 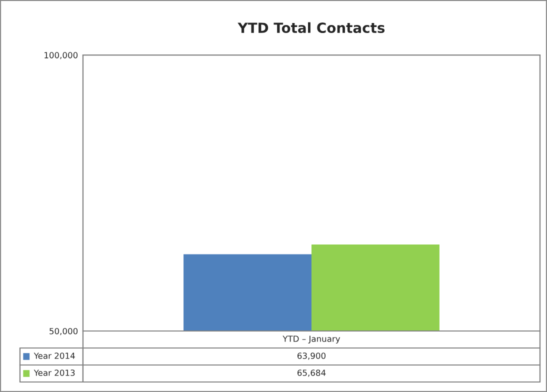 What do you see at coordinates (54, 355) in the screenshot?
I see `legend-label: Year 2014` at bounding box center [54, 355].